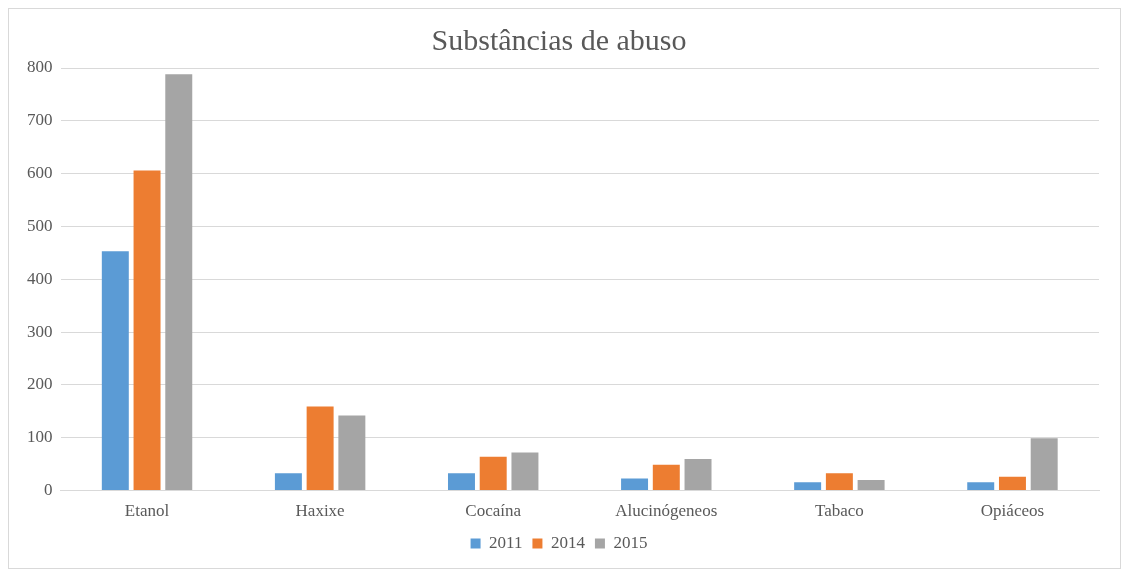 Image resolution: width=1131 pixels, height=579 pixels. Describe the element at coordinates (506, 542) in the screenshot. I see `legend-label: 2011` at that location.